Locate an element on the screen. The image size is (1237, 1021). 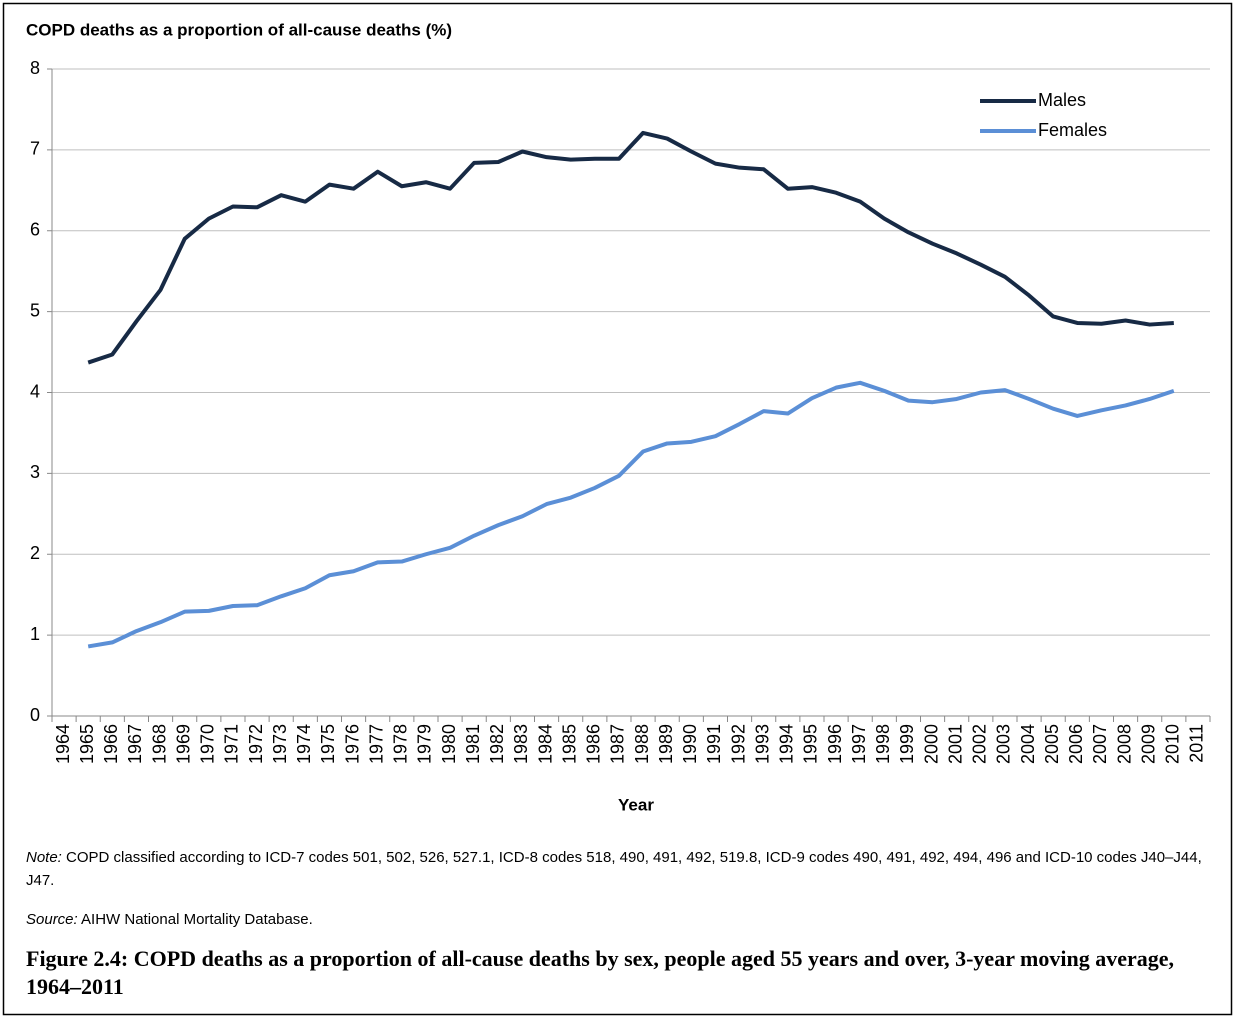
x-tick-label: 1990 is located at coordinates (690, 744).